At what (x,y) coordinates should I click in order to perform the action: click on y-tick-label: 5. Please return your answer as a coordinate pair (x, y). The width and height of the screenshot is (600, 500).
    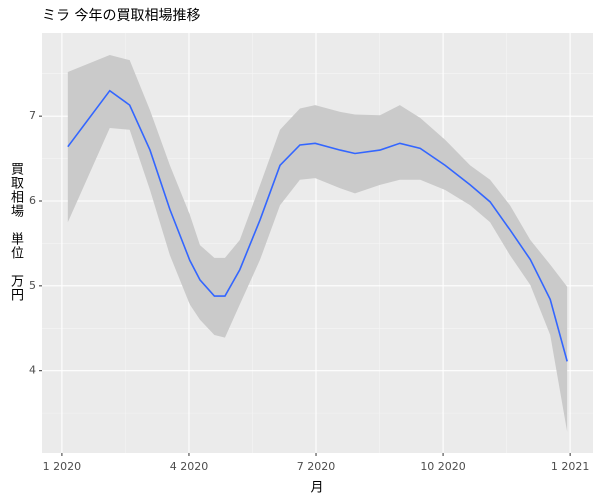
    Looking at the image, I should click on (32, 285).